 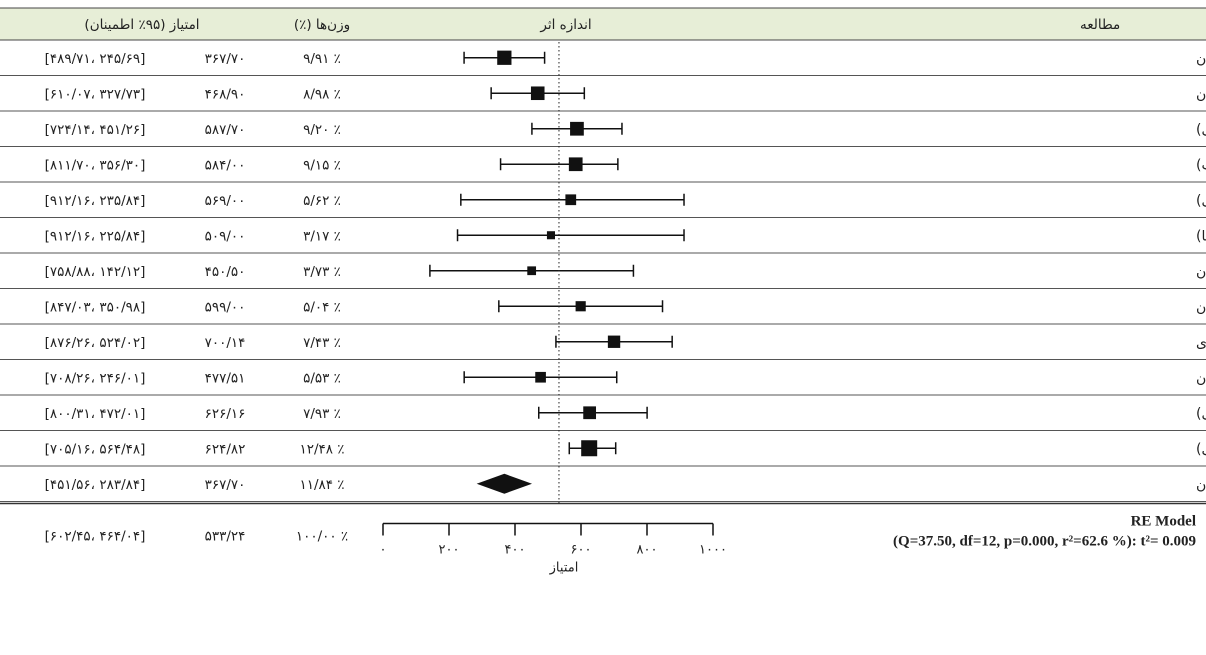 I want to click on estimate-value: ۴۵۰/۵۰, so click(x=225, y=272).